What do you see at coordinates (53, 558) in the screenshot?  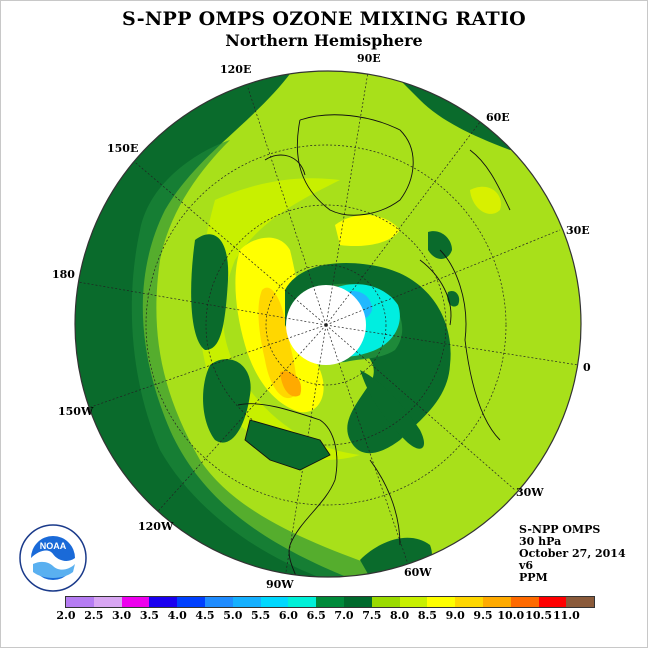 I see `noaa-logo: NOAA` at bounding box center [53, 558].